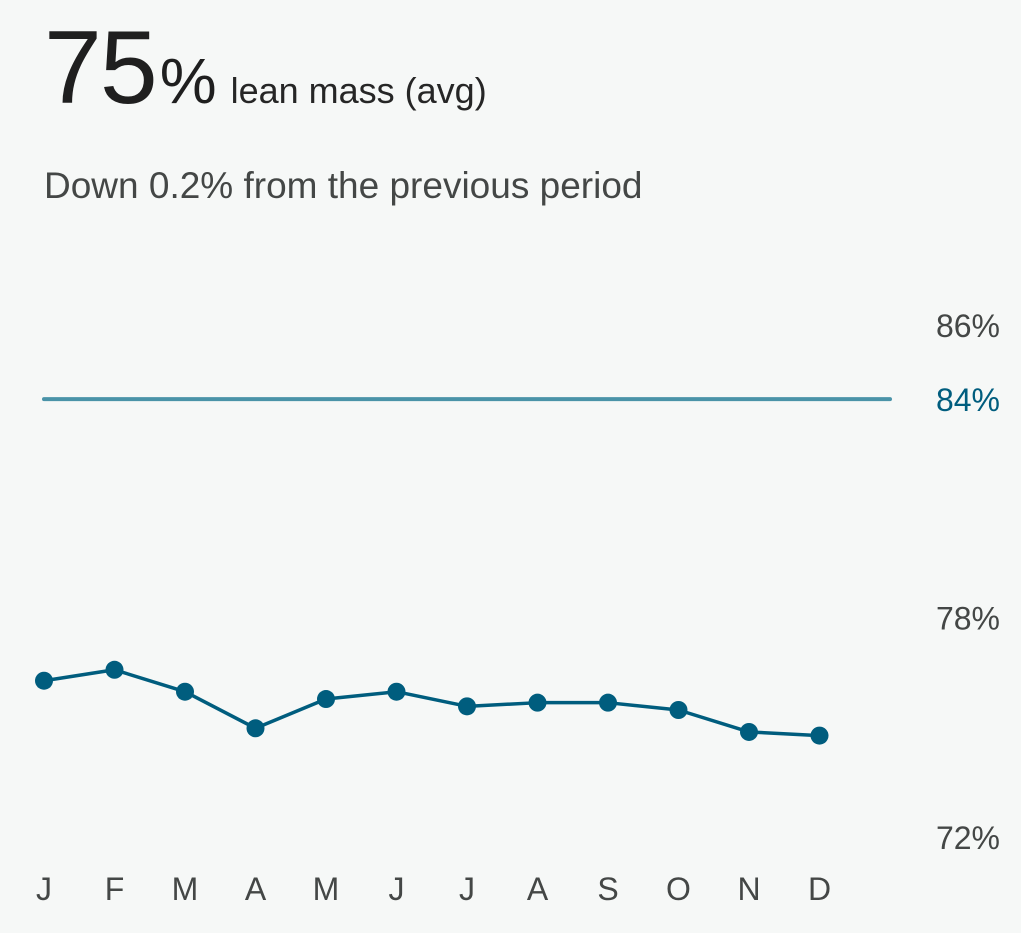 The height and width of the screenshot is (933, 1021). Describe the element at coordinates (968, 619) in the screenshot. I see `y-tick-label: 78%` at that location.